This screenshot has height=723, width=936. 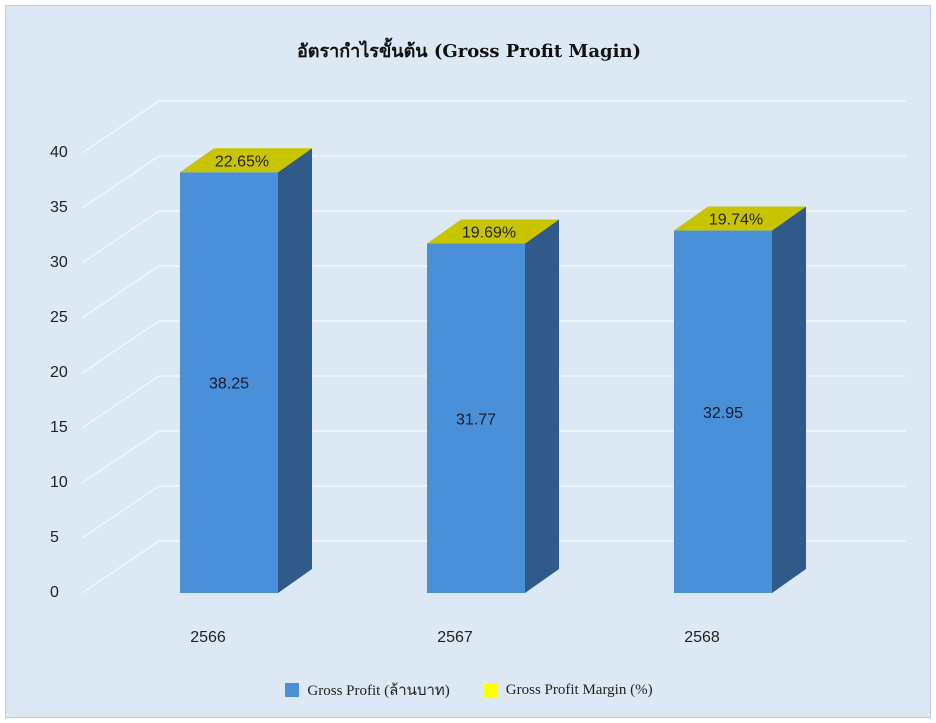 I want to click on bar-value-label: 32.95, so click(x=723, y=413).